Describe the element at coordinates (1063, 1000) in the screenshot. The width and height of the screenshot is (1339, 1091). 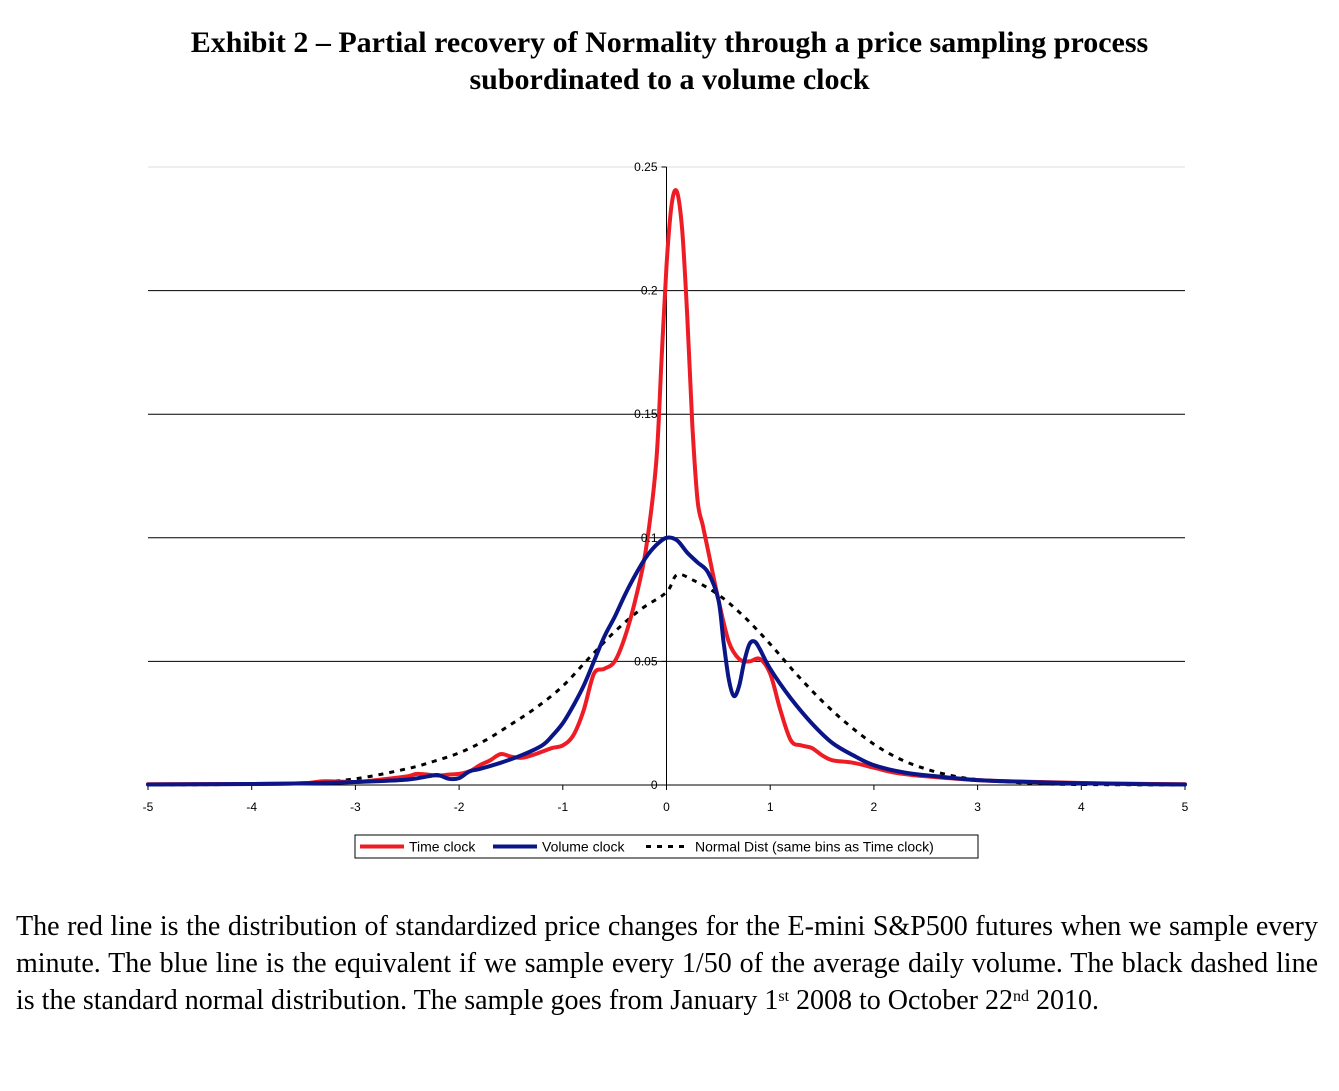
I see `caption-part3: 2010.` at that location.